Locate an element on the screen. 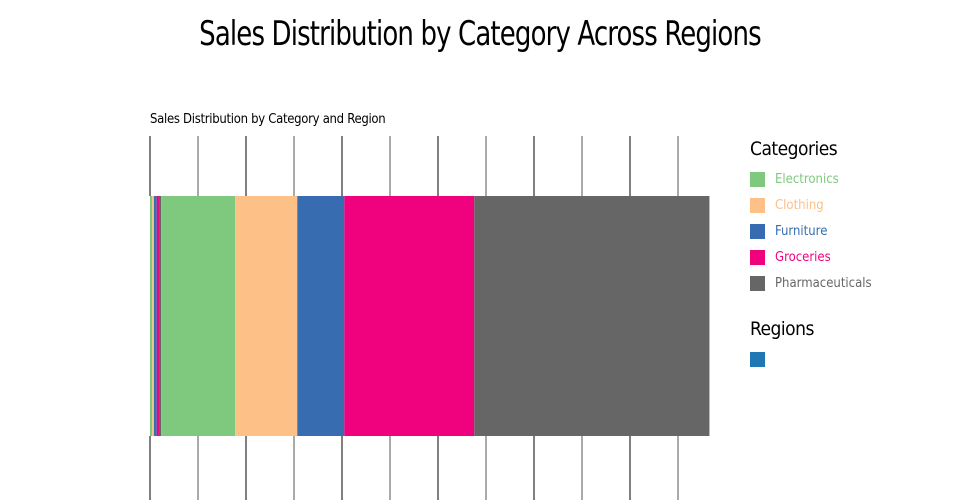 This screenshot has height=500, width=960. legend-item-region is located at coordinates (782, 359).